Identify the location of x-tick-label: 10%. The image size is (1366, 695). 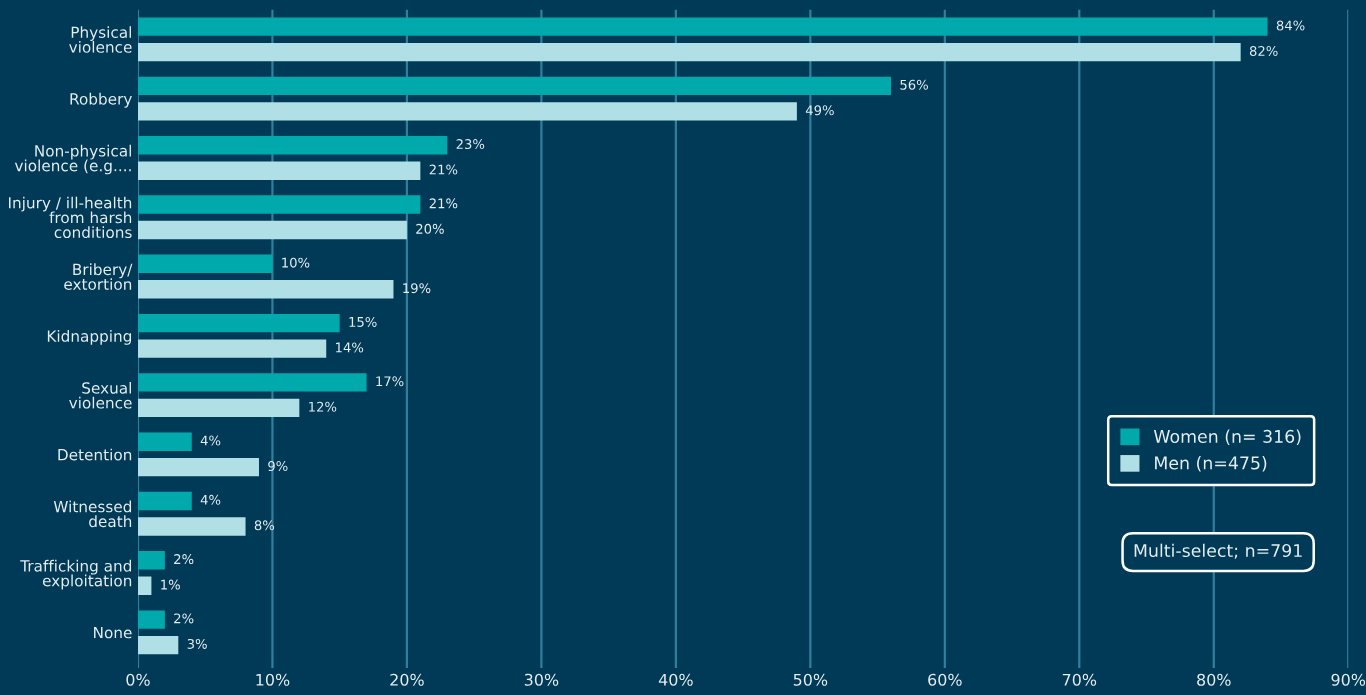
(273, 679).